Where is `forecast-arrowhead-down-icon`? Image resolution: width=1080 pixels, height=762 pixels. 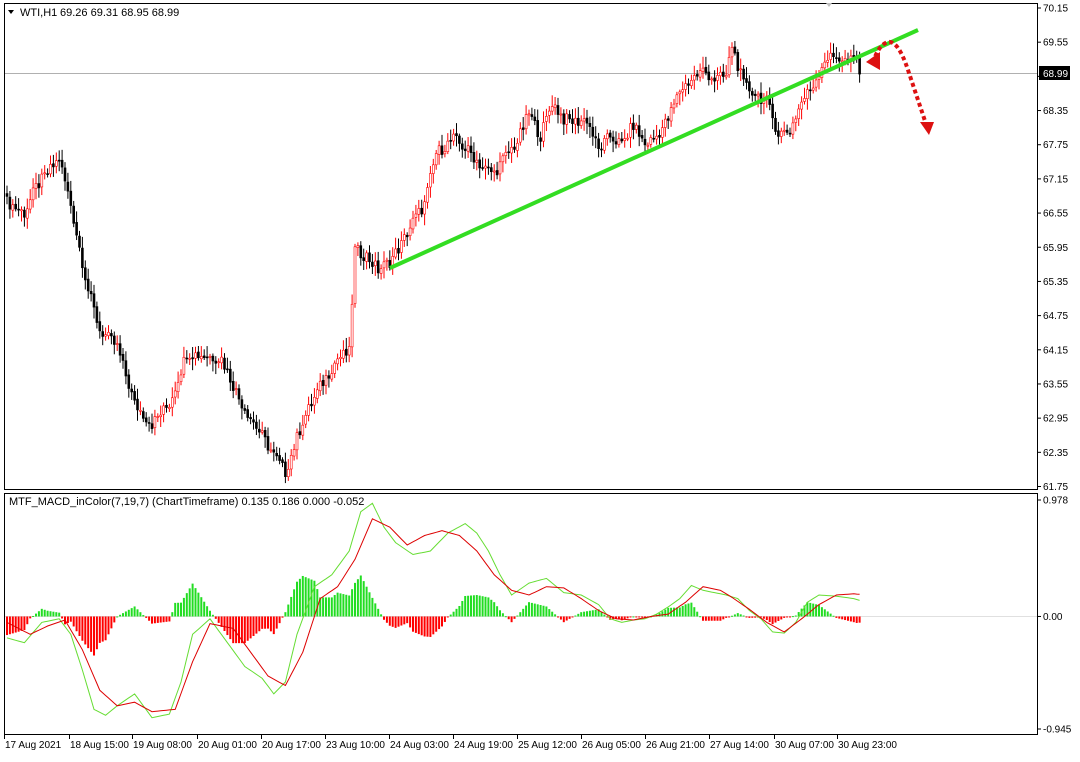
forecast-arrowhead-down-icon is located at coordinates (927, 128).